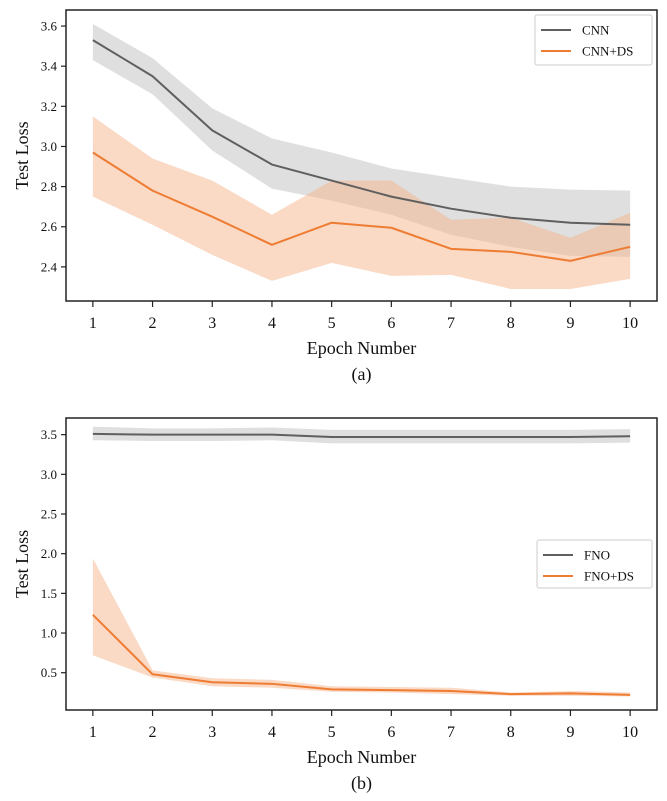  I want to click on y-tick-label: 3.6, so click(49, 26).